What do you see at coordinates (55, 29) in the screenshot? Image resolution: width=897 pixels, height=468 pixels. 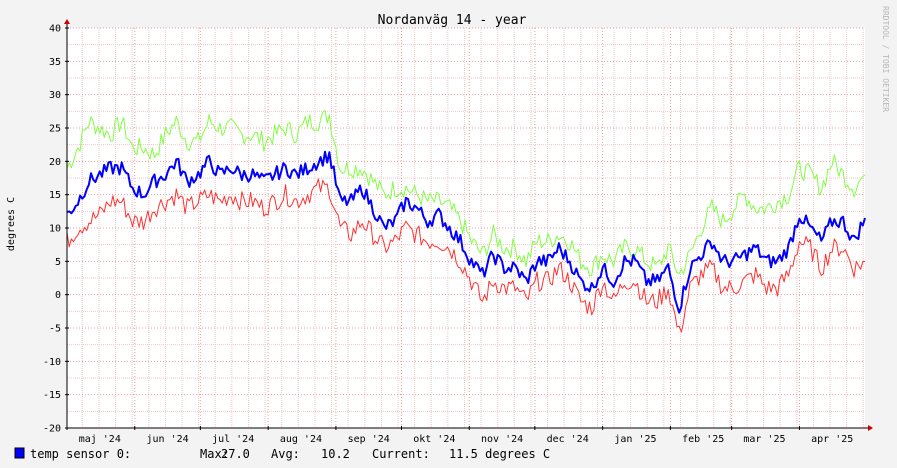 I see `y-tick-label: 40` at bounding box center [55, 29].